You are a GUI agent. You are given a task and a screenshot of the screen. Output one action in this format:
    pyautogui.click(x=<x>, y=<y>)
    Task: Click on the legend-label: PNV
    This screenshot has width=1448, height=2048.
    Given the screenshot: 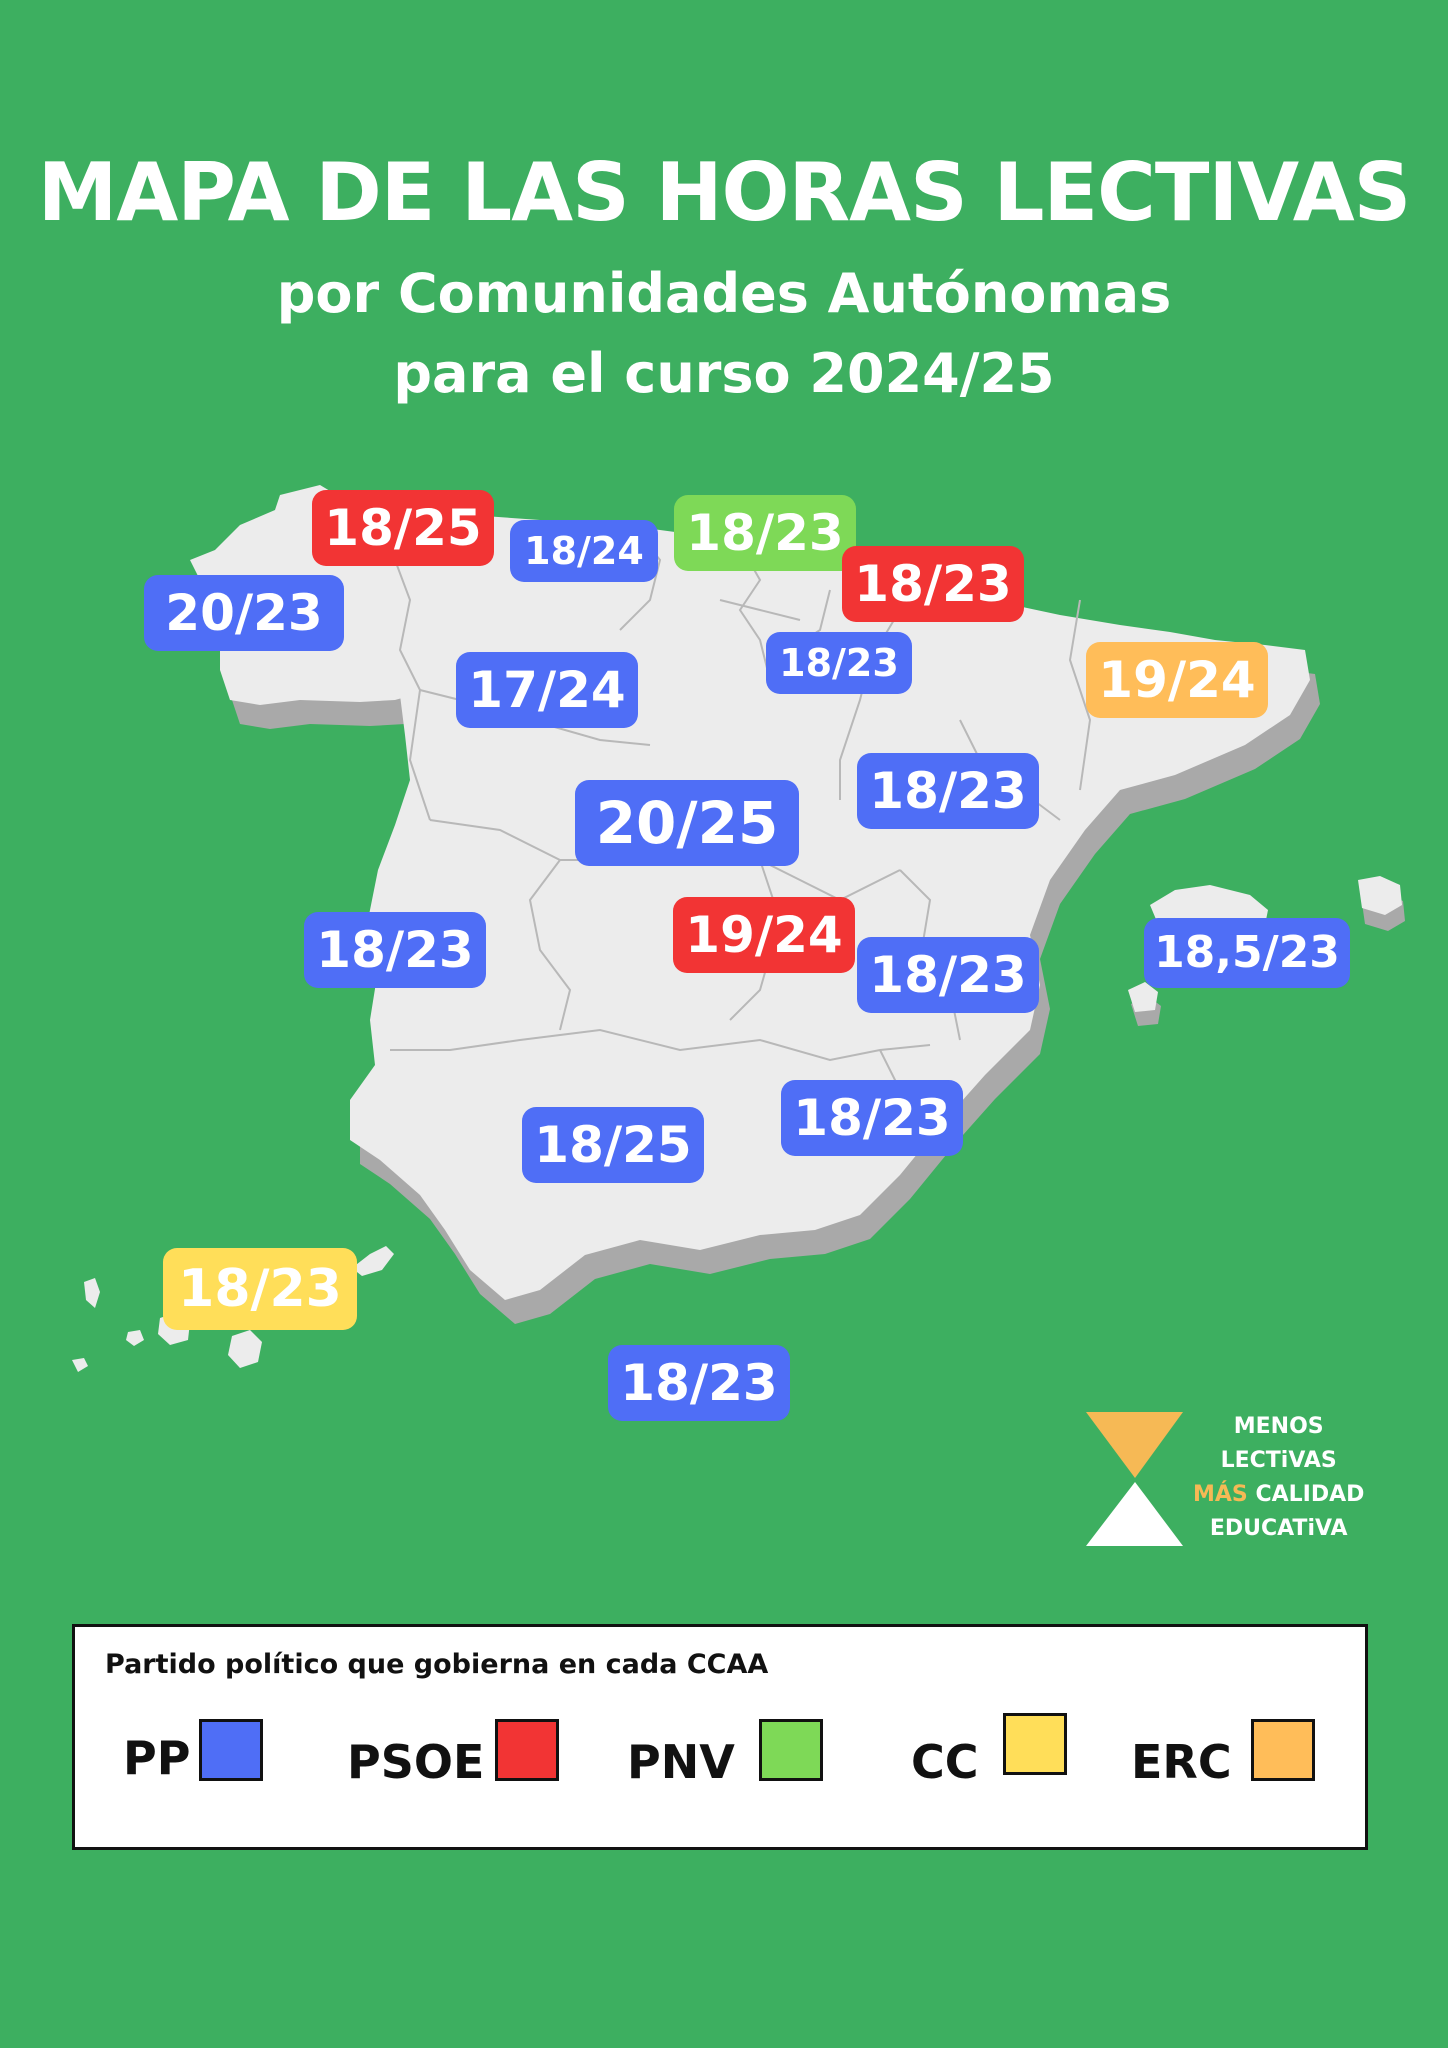 What is the action you would take?
    pyautogui.click(x=681, y=1762)
    